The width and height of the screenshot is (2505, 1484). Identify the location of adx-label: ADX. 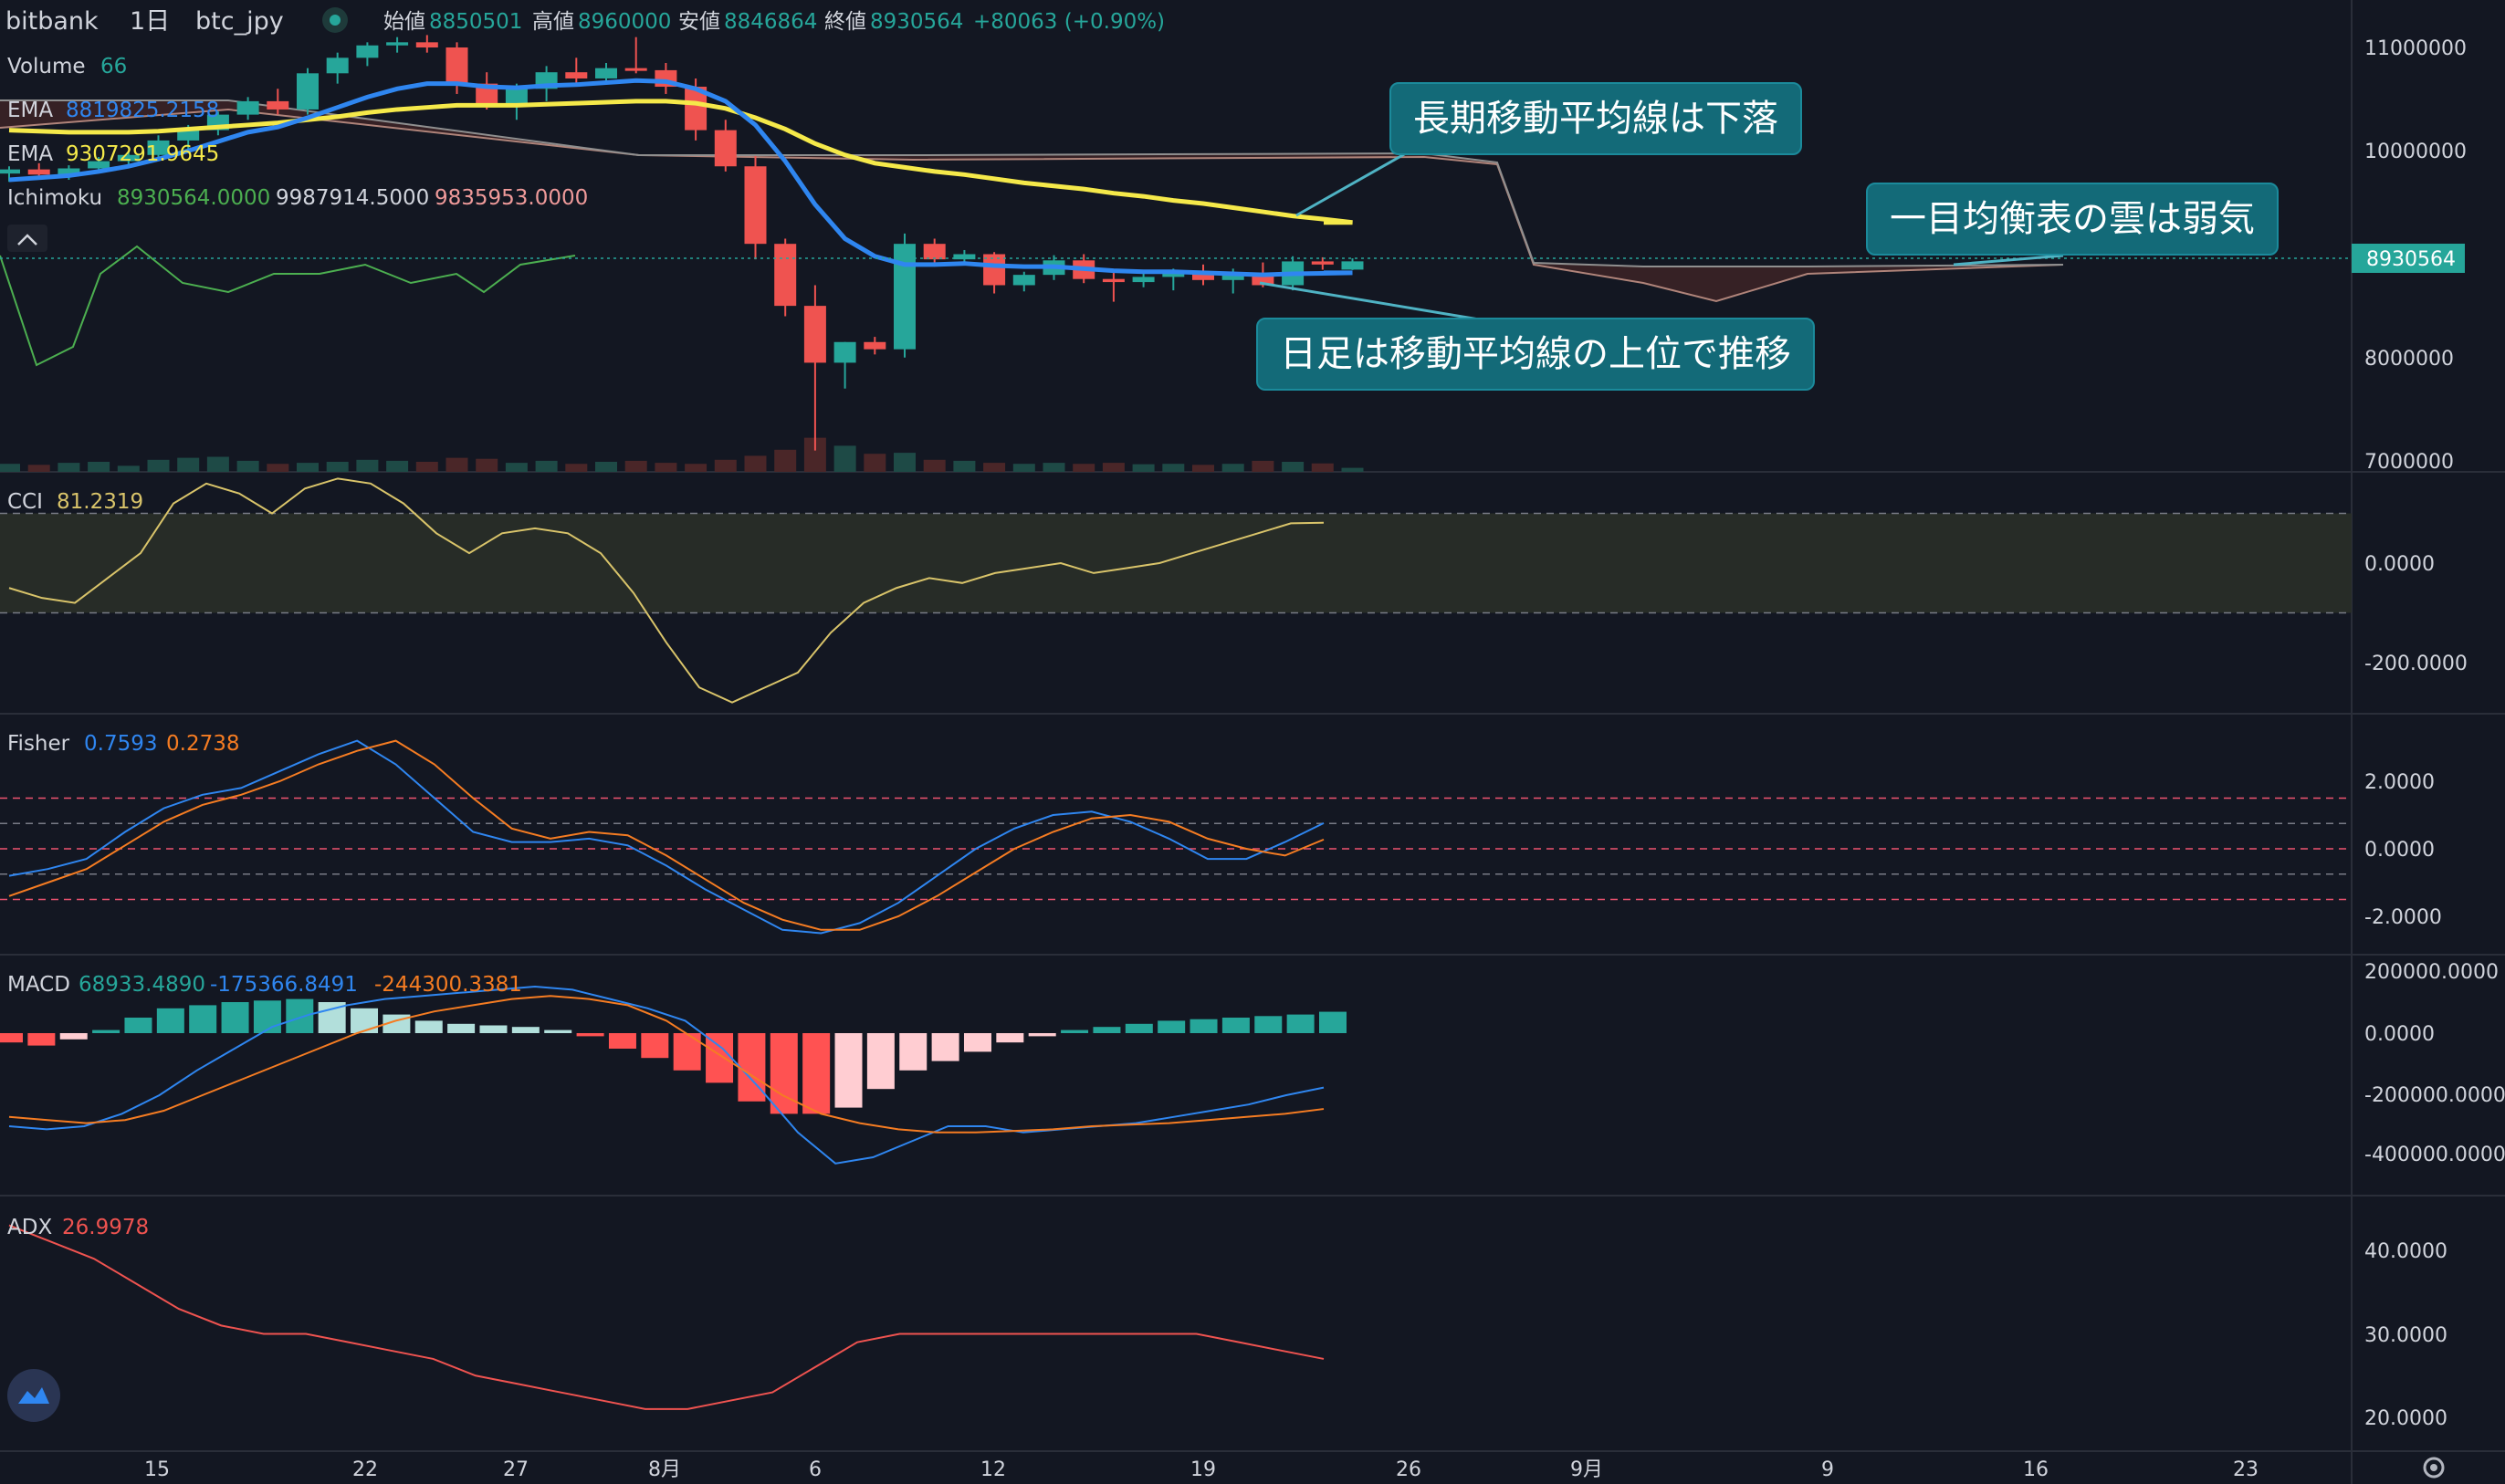
(30, 1227).